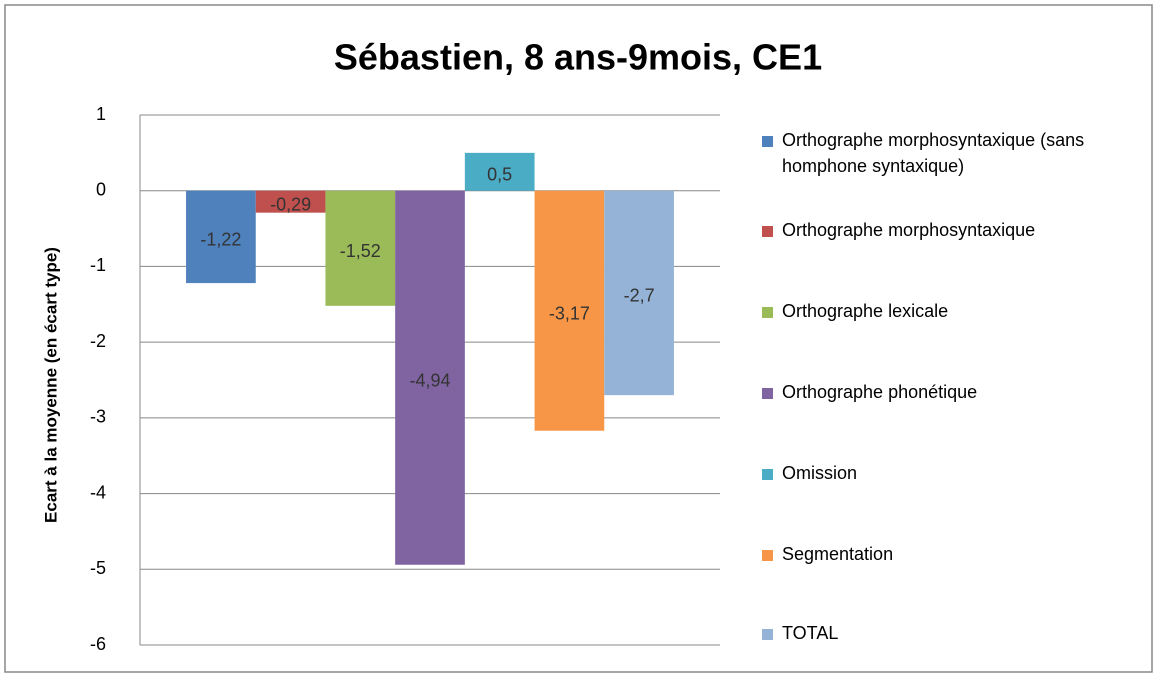  Describe the element at coordinates (820, 473) in the screenshot. I see `legend-label: Omission` at that location.